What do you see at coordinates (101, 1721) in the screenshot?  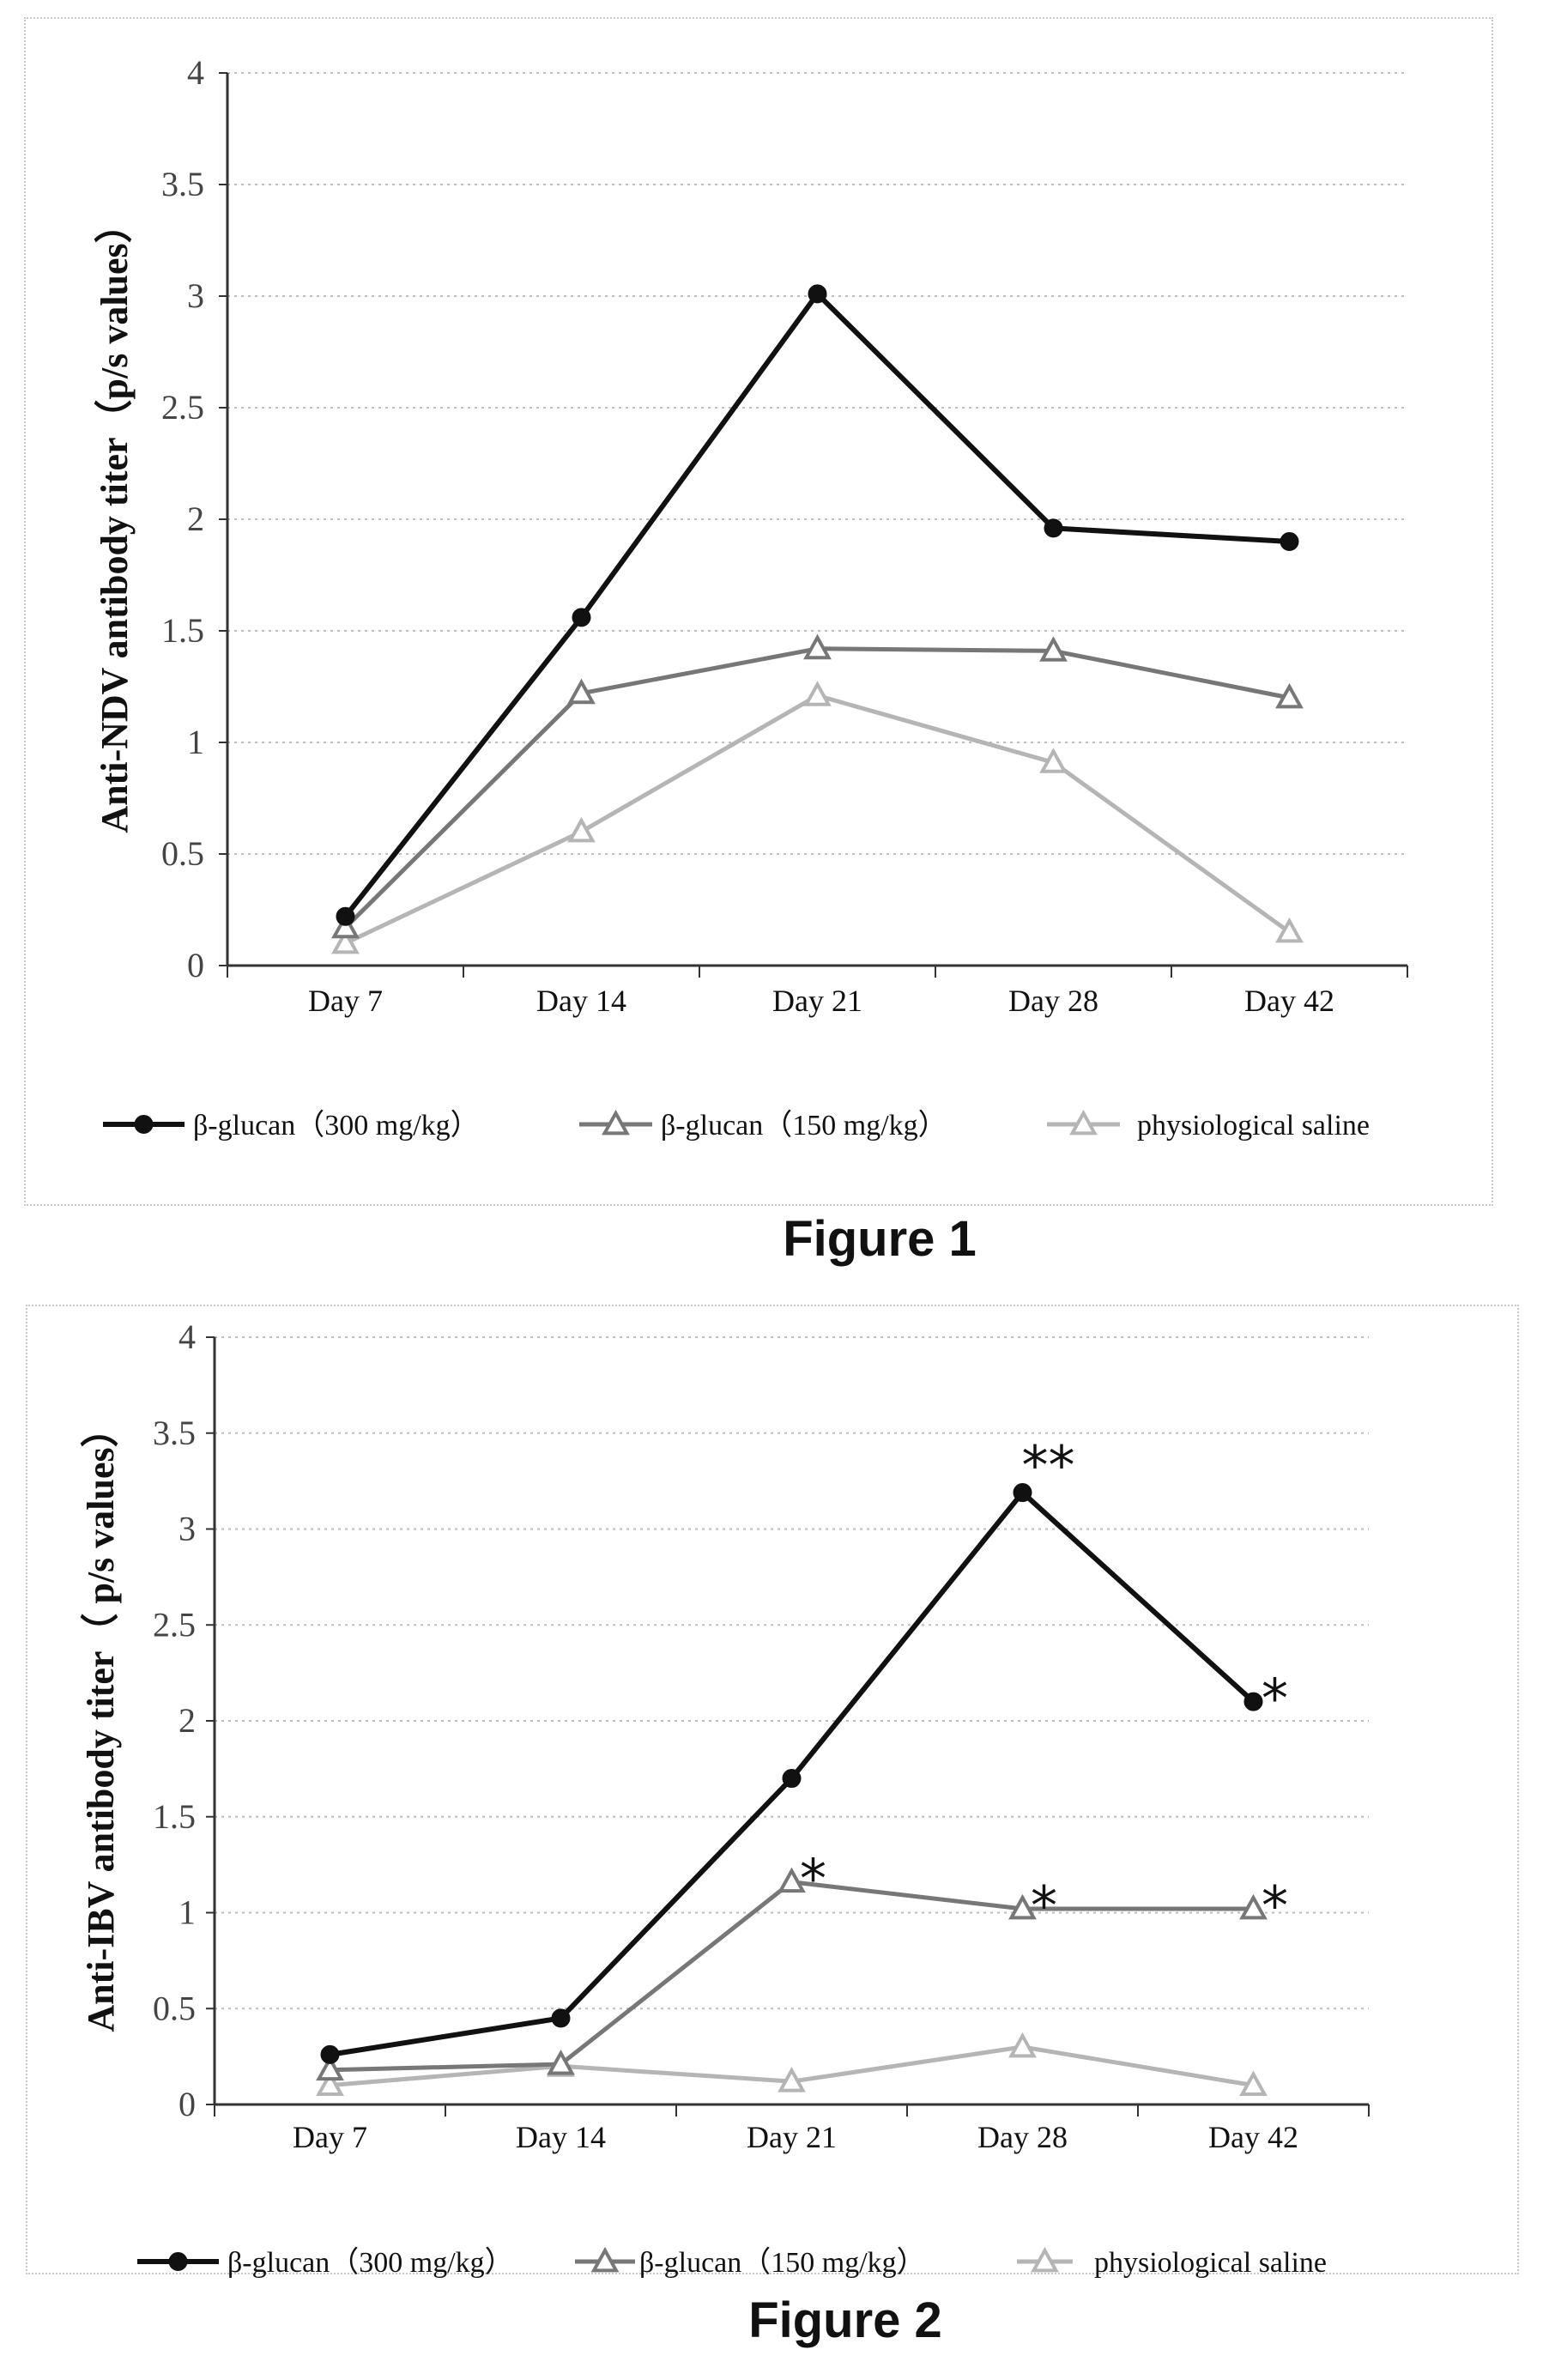 I see `y-axis-label: Anti-IBV antibody titer（ p/s values）` at bounding box center [101, 1721].